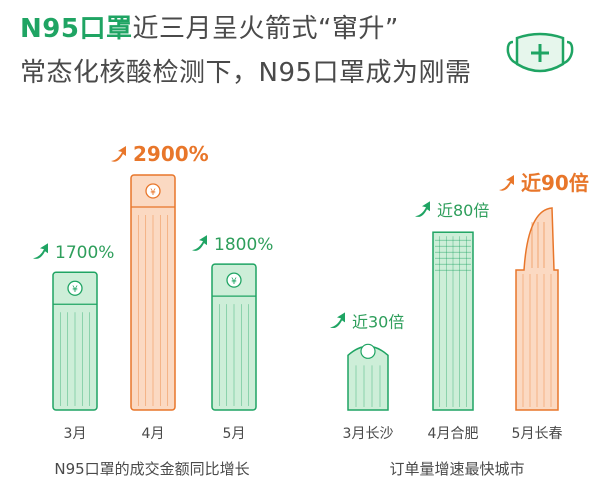  I want to click on category-label: 3月, so click(75, 434).